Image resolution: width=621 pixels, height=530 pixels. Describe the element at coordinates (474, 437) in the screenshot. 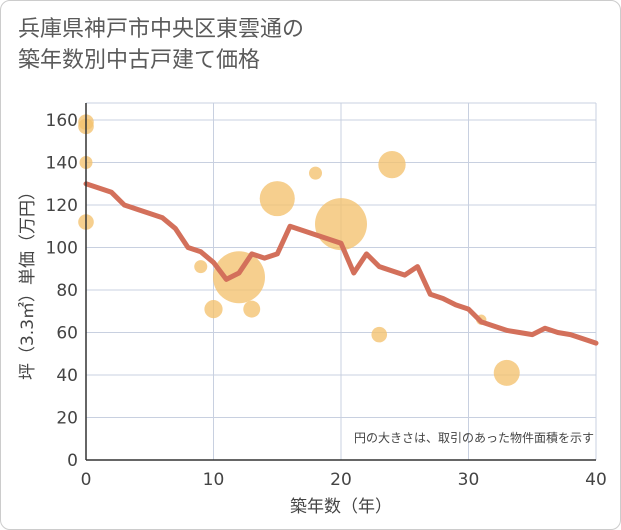

I see `bubble-size-note: 円の大きさは、取引のあった物件面積を示す` at that location.